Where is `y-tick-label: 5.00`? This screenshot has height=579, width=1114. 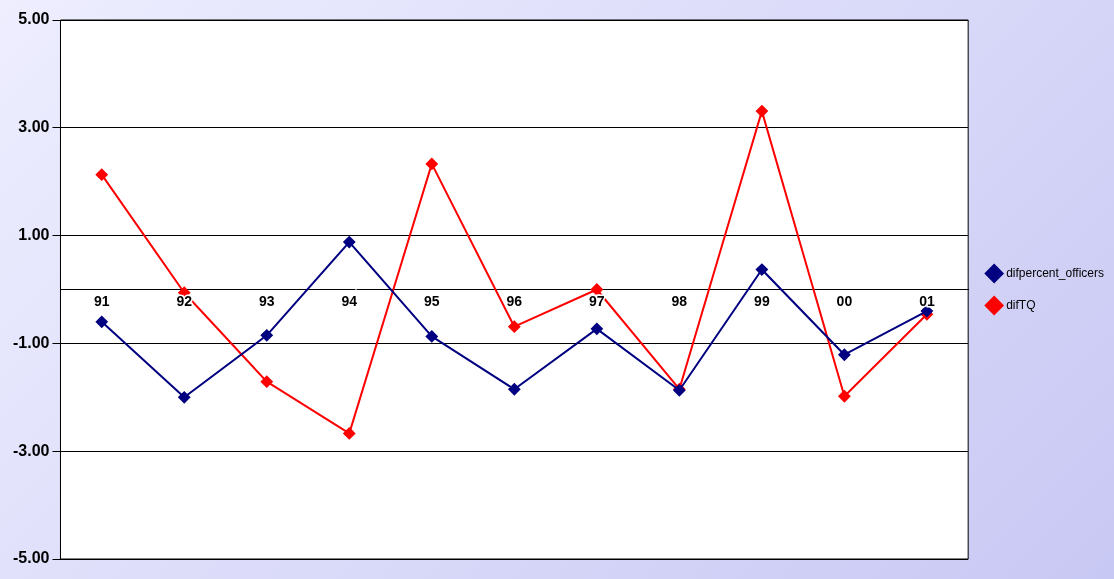 y-tick-label: 5.00 is located at coordinates (34, 19).